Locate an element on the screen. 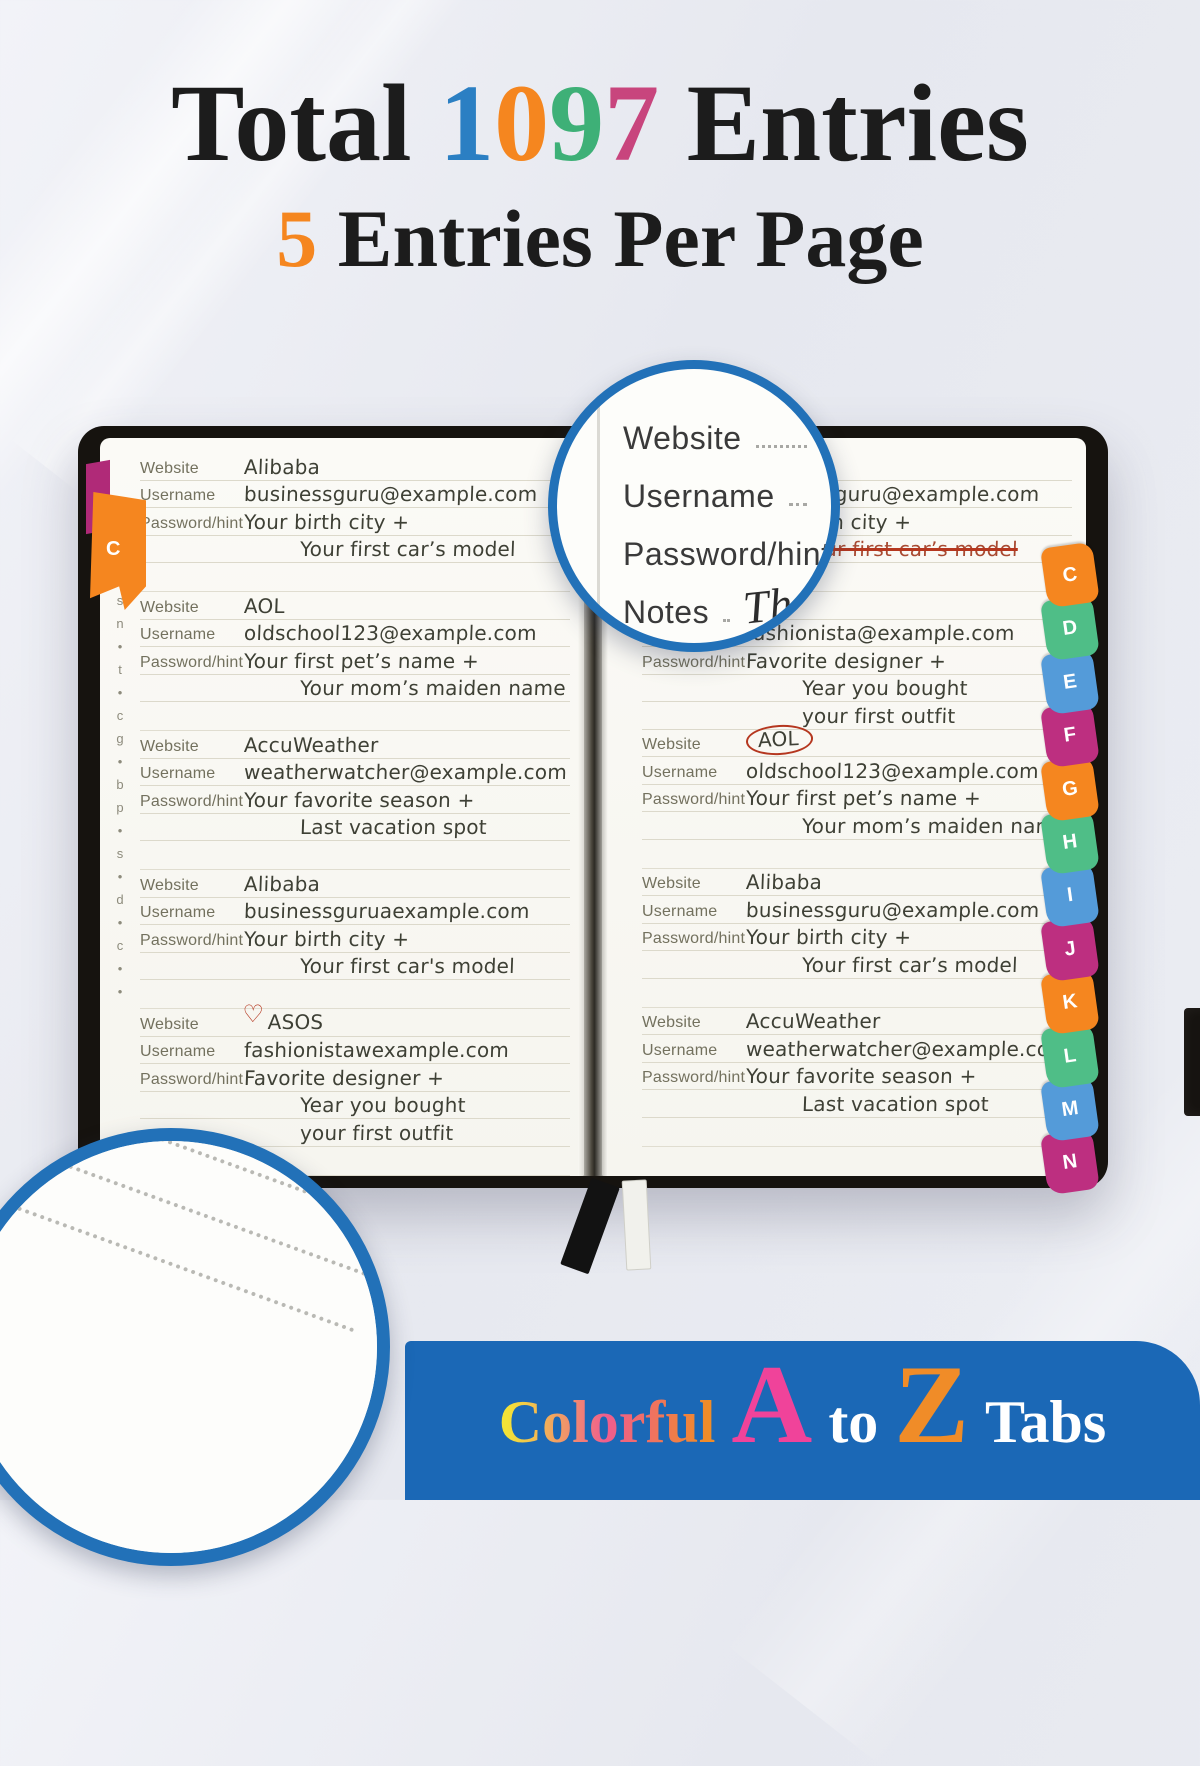  heart-doodle: ♡ is located at coordinates (253, 1014).